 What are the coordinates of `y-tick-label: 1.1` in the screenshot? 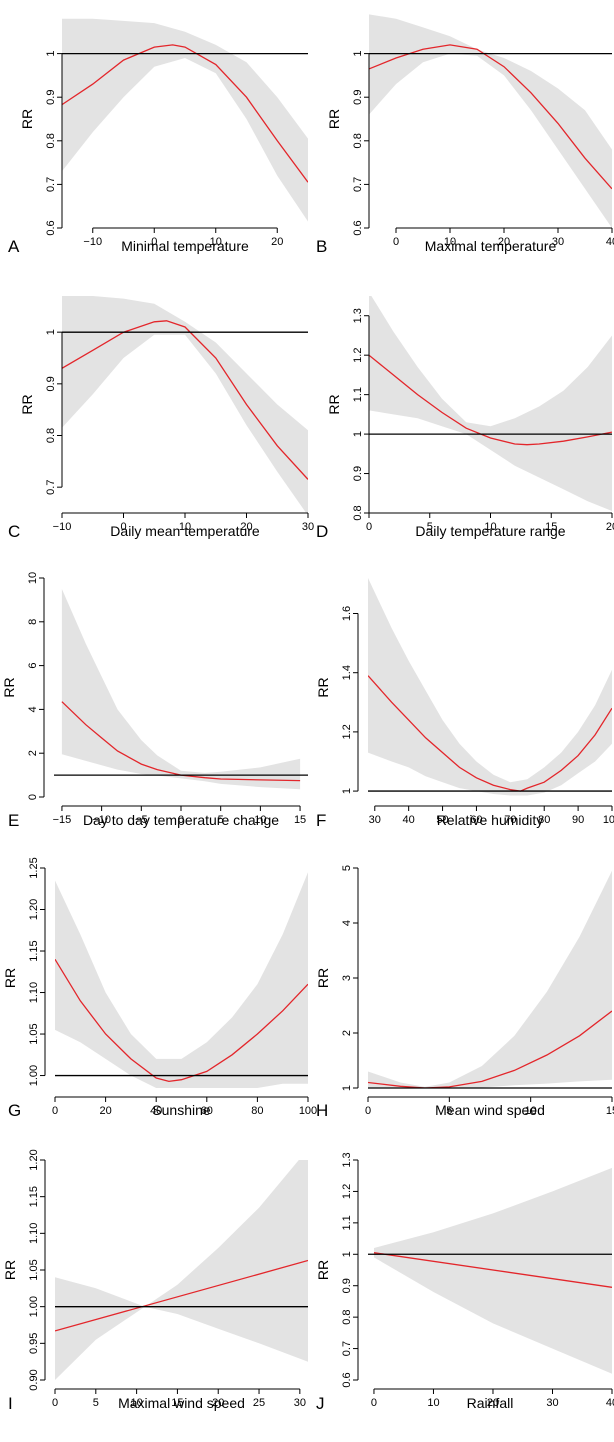 It's located at (347, 1222).